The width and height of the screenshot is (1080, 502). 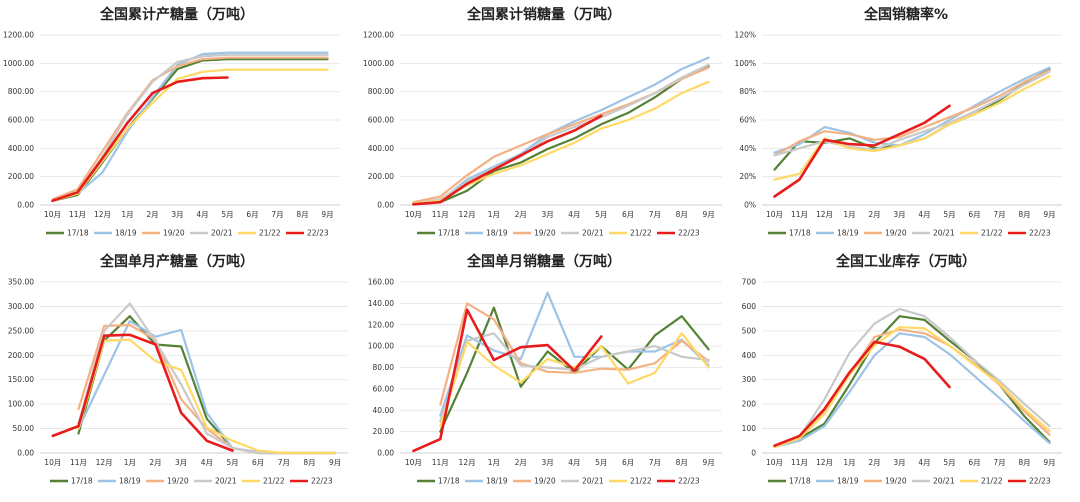 What do you see at coordinates (745, 35) in the screenshot?
I see `y-tick-label: 120%` at bounding box center [745, 35].